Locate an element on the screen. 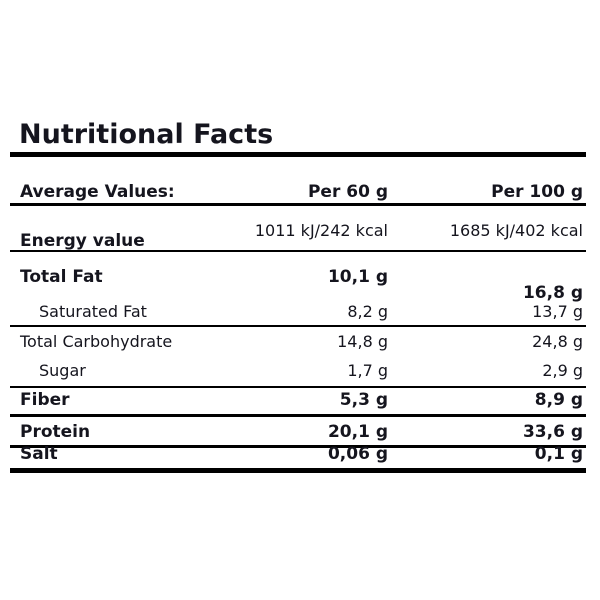 This screenshot has width=600, height=600. per-100g-value: 33,6 g is located at coordinates (552, 432).